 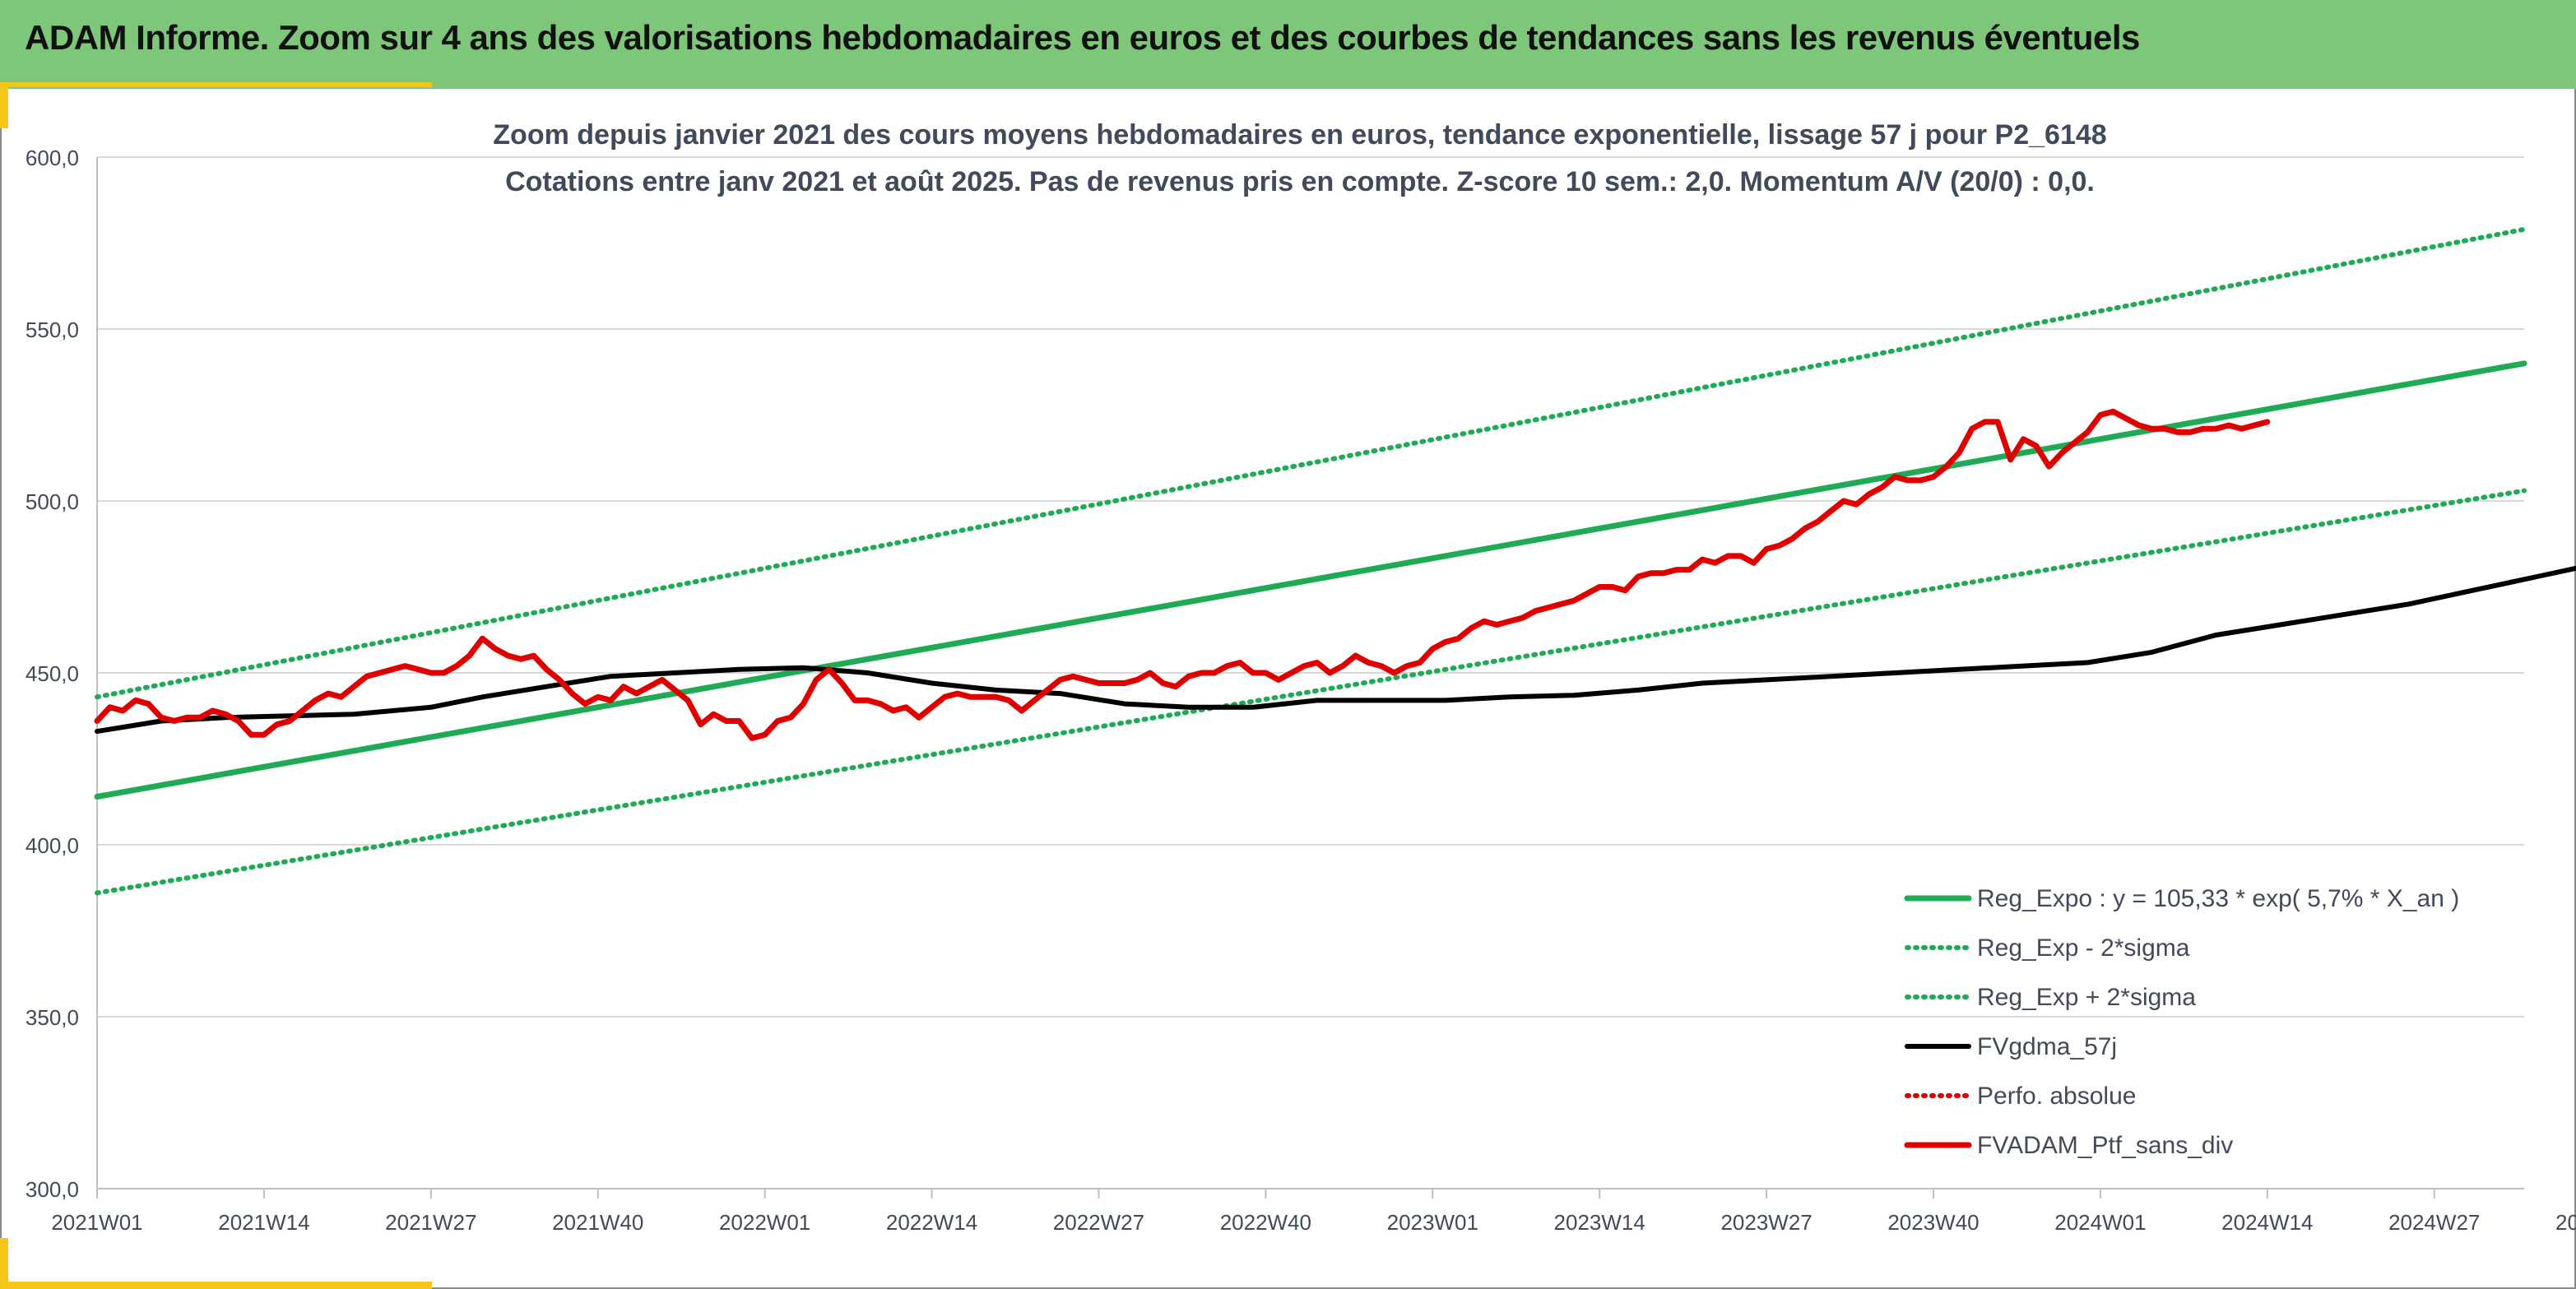 I want to click on x-tick-label: 2024W40, so click(x=2565, y=1222).